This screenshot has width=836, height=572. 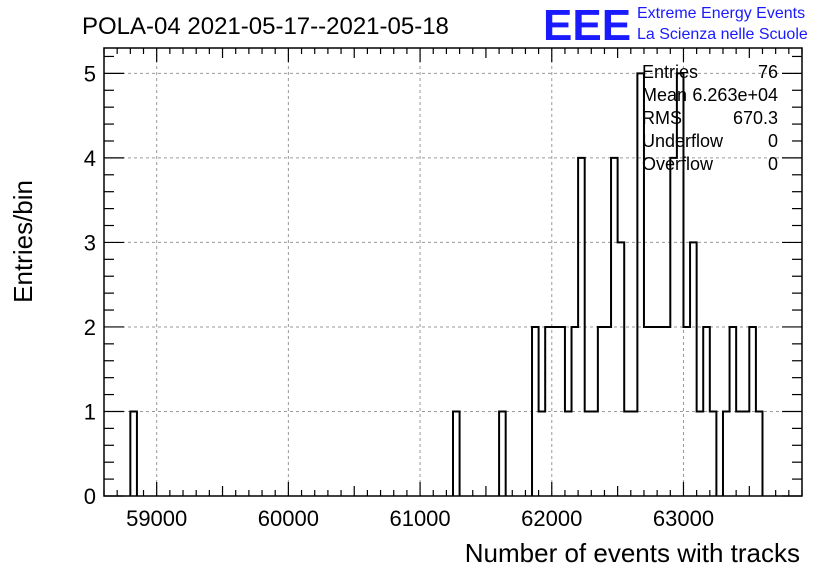 I want to click on x-tick-label: 59000, so click(x=156, y=518).